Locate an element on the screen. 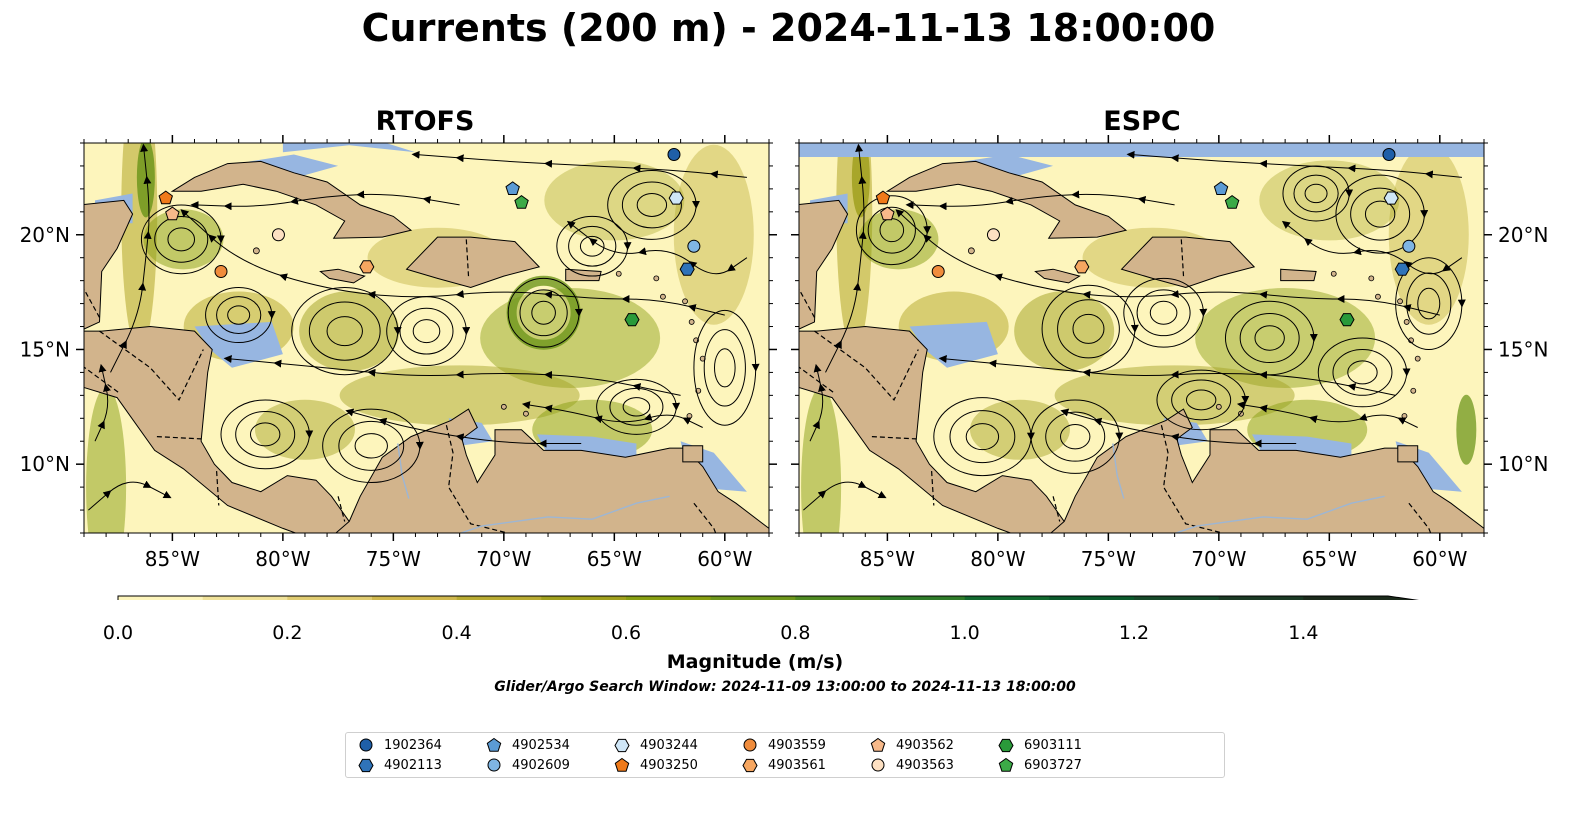 This screenshot has height=827, width=1577. lon-tick-label: 80°W is located at coordinates (997, 559).